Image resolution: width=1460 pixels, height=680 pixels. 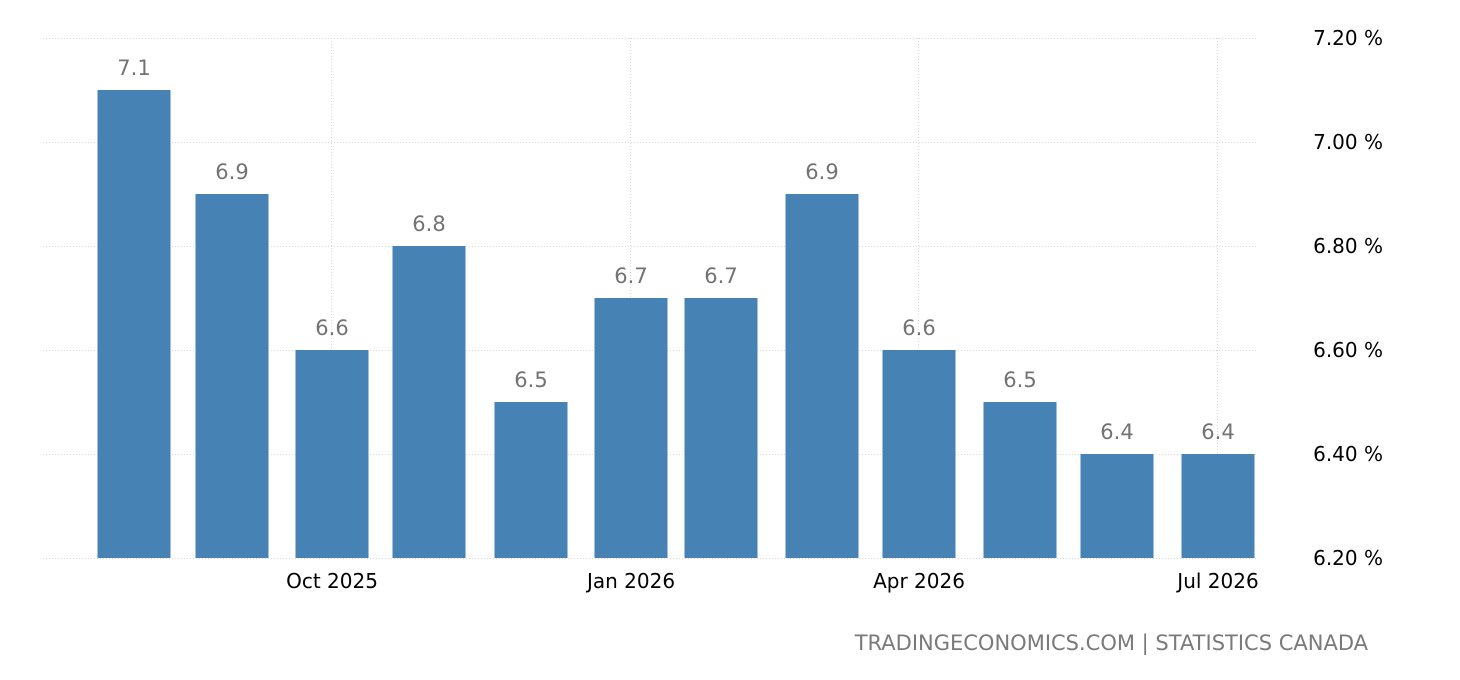 I want to click on x-axis: Oct 2025 Jan 2026 Apr 2026 Jul 2026, so click(x=772, y=581).